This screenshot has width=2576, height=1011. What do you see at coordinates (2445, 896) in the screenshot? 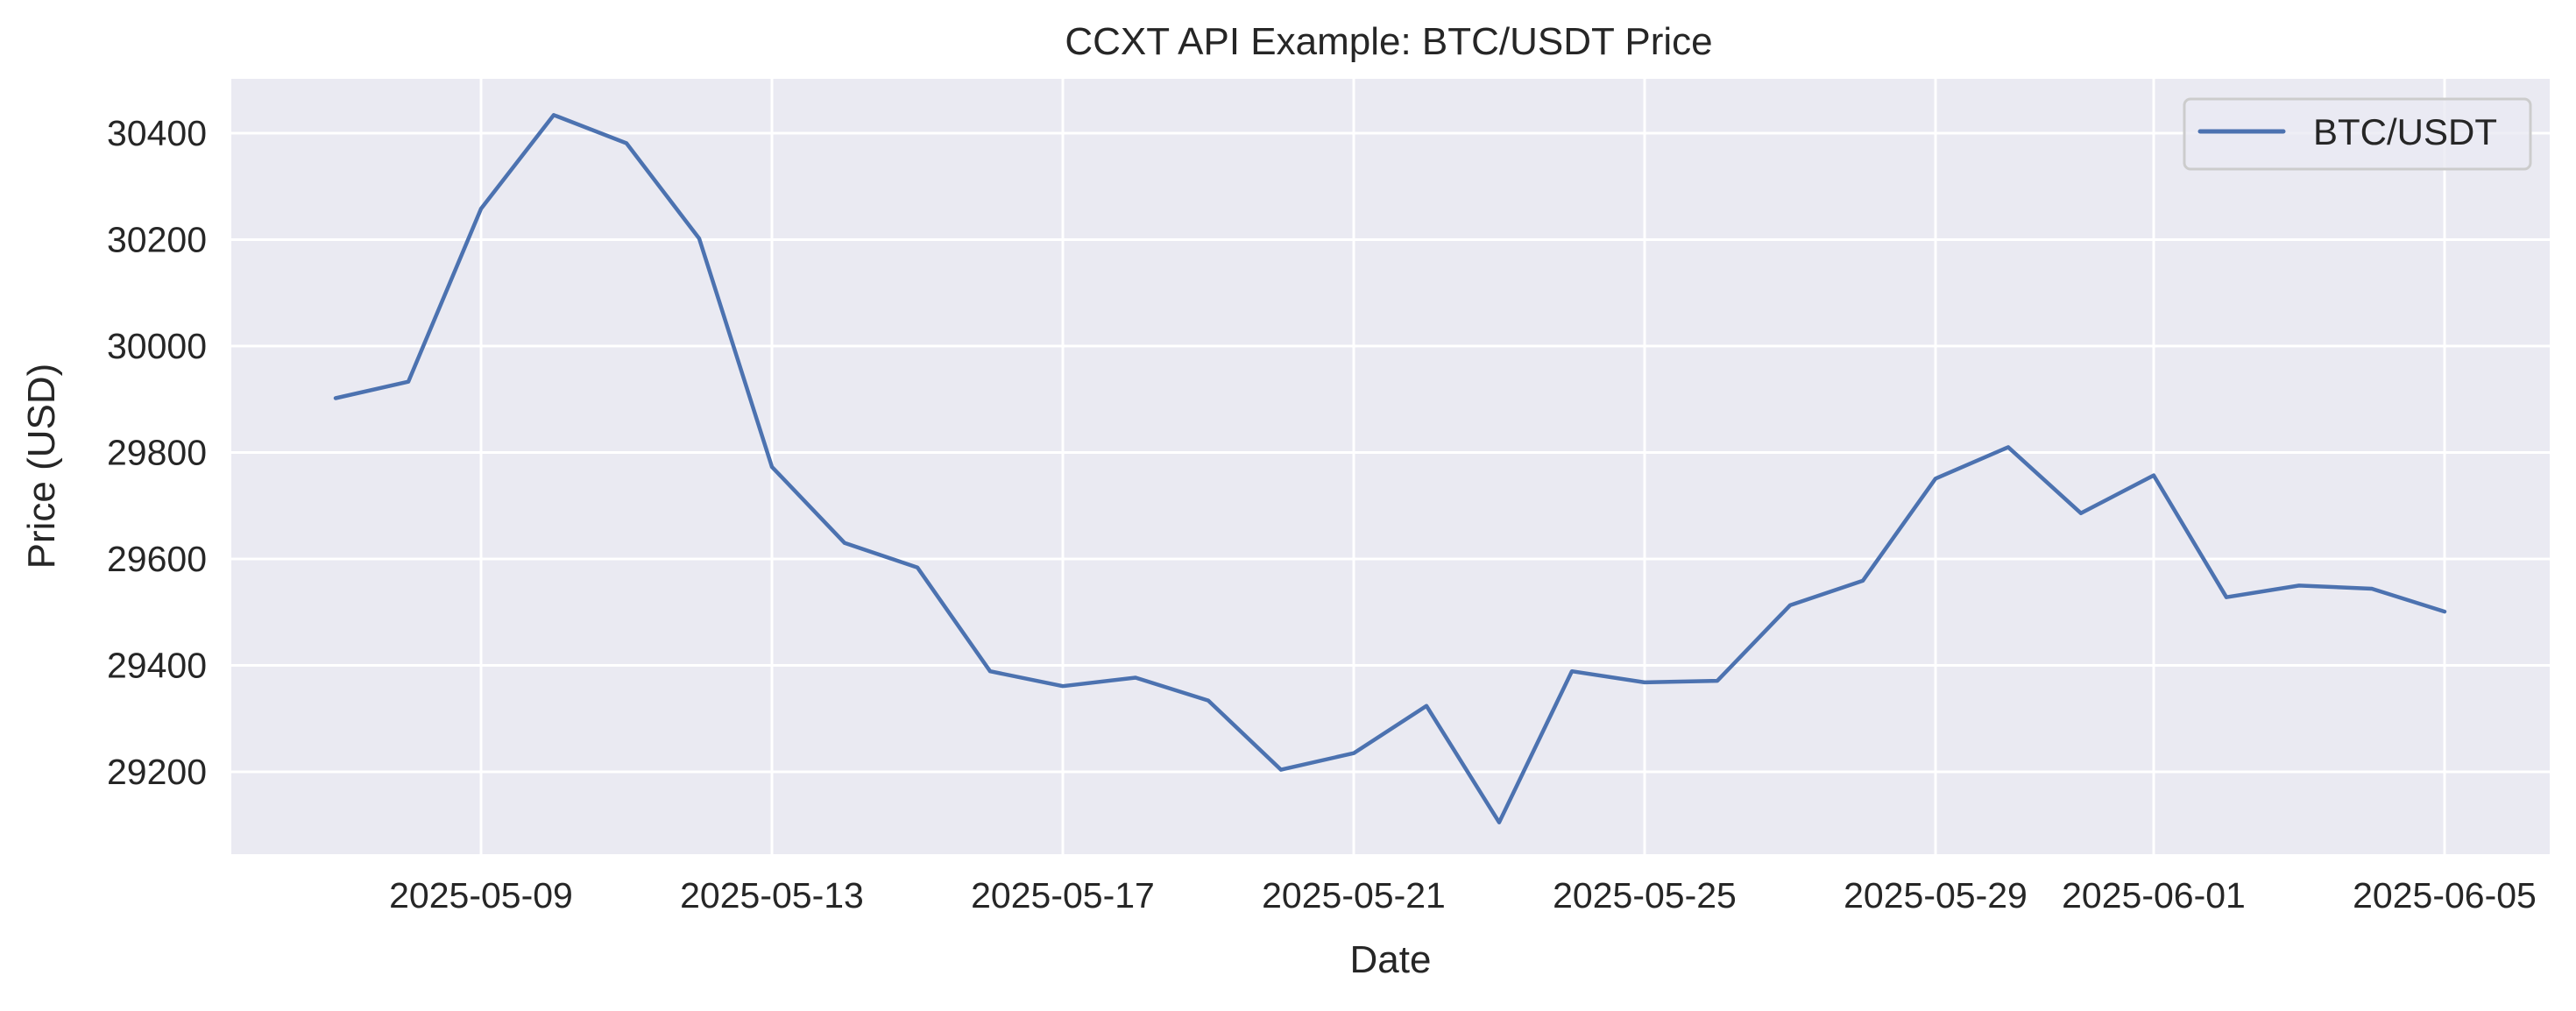
I see `x-tick-label: 2025-06-05` at bounding box center [2445, 896].